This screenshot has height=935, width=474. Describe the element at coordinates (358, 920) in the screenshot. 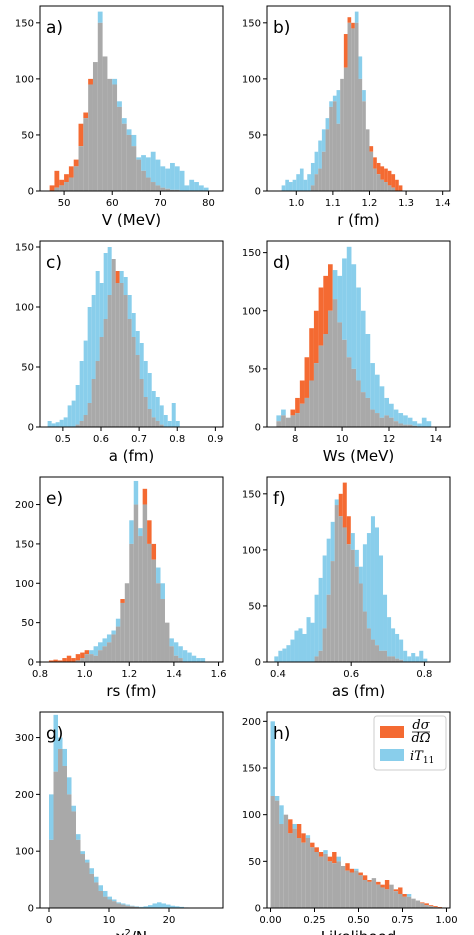

I see `x-tick-label: 0.50` at that location.